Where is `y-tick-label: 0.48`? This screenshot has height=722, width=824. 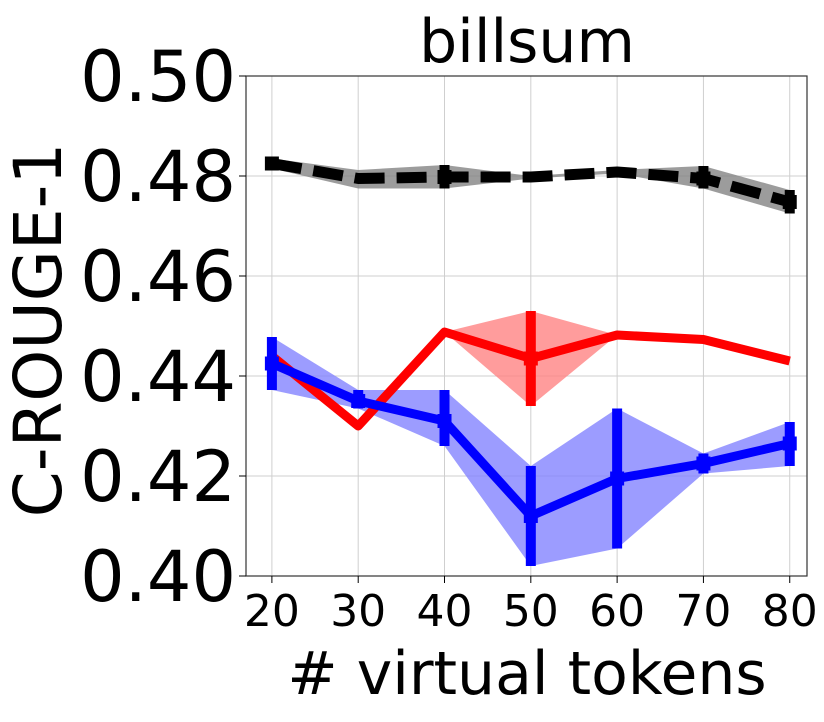 y-tick-label: 0.48 is located at coordinates (158, 177).